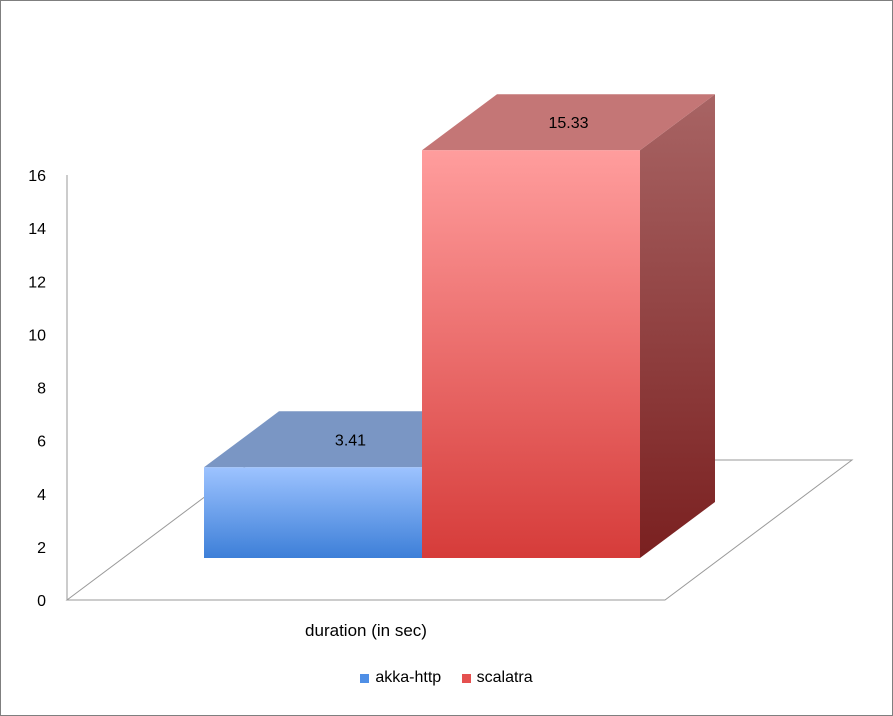 The image size is (893, 716). Describe the element at coordinates (37, 176) in the screenshot. I see `y-tick-label: 16` at that location.